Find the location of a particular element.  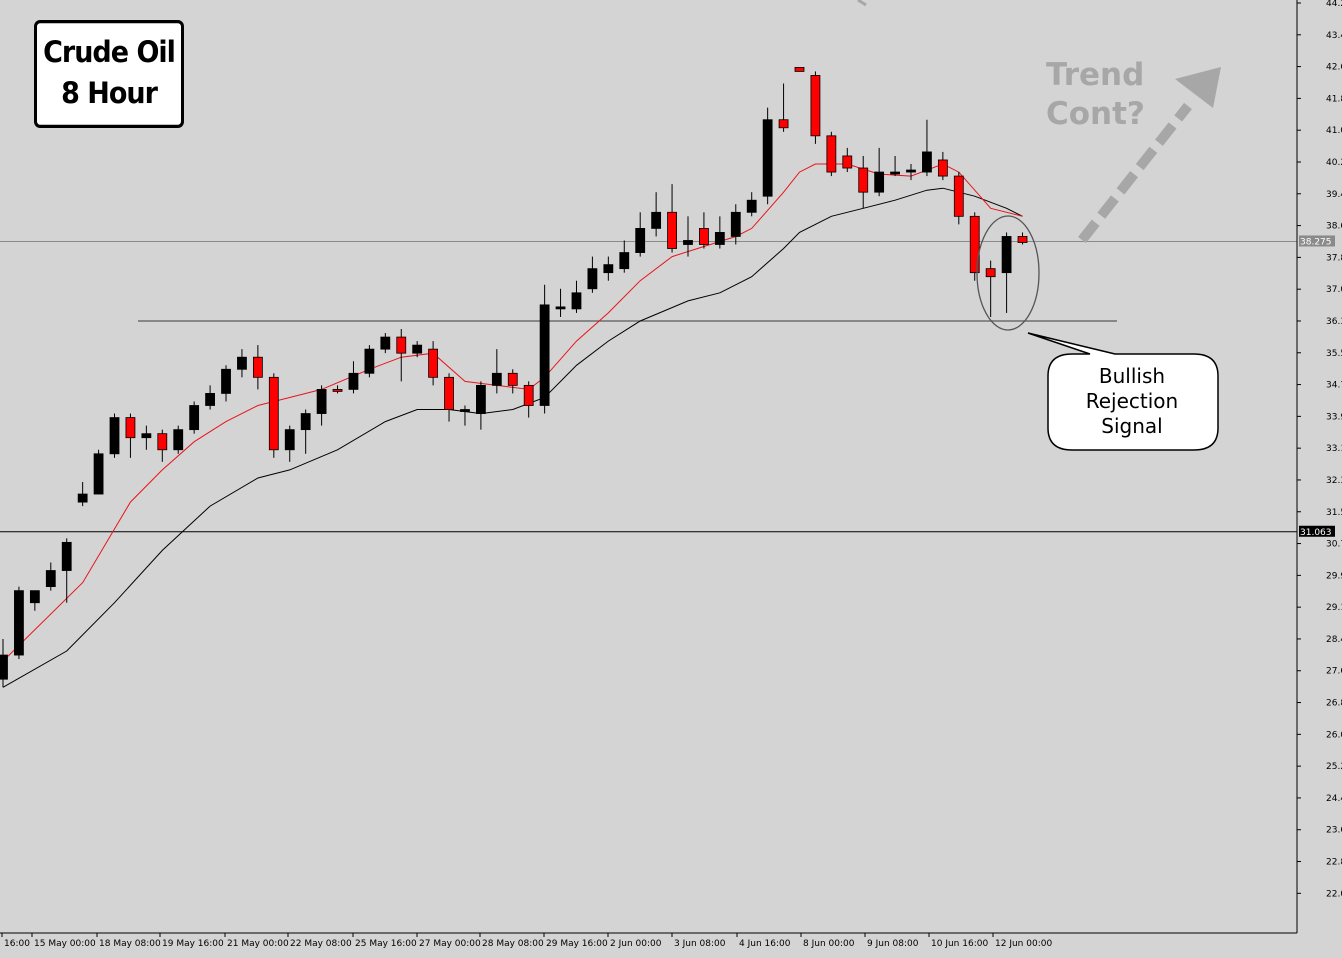

callout-text-line3: Signal is located at coordinates (1132, 426).